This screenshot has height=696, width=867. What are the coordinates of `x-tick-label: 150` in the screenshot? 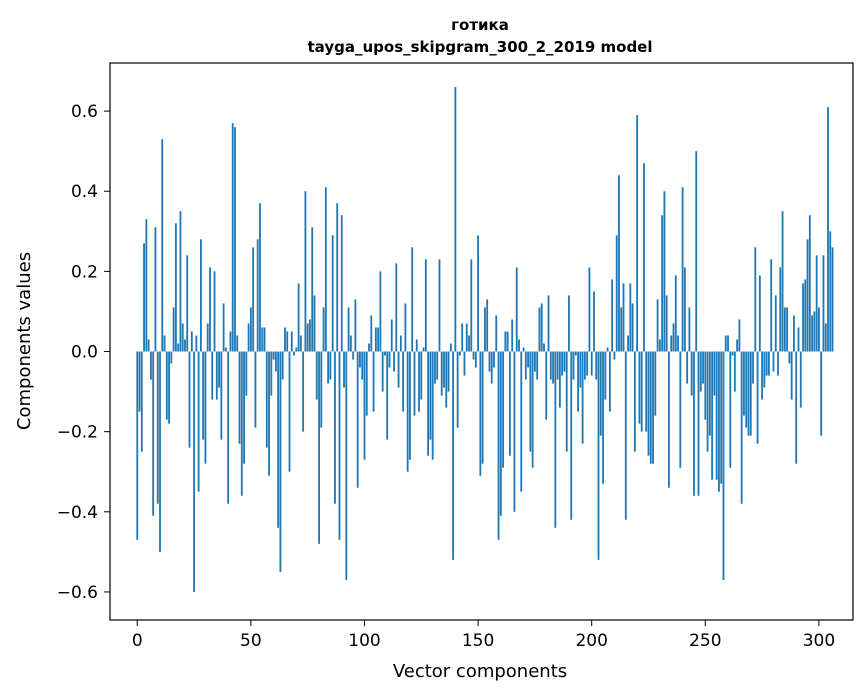 It's located at (478, 641).